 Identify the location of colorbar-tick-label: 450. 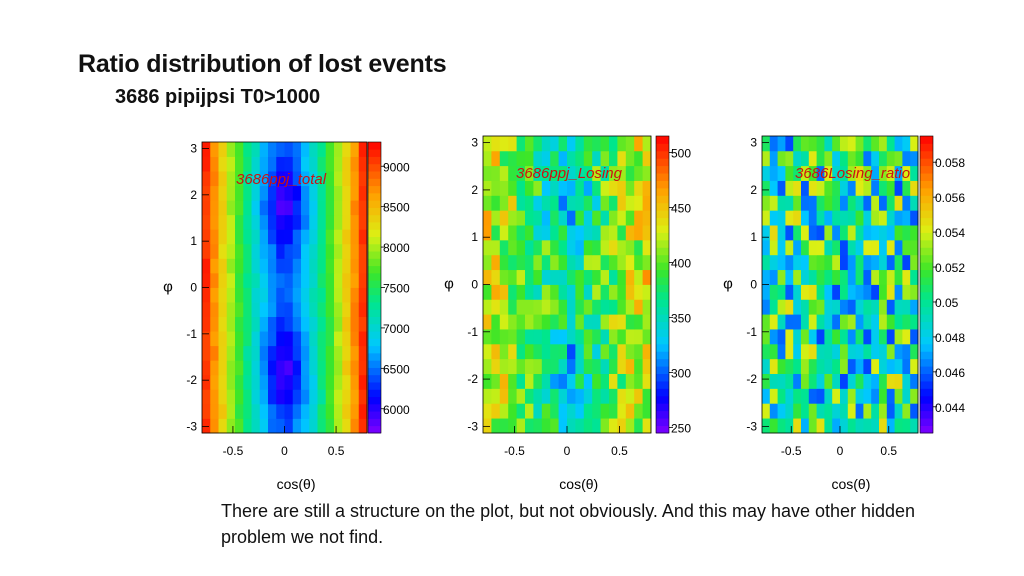
(681, 209).